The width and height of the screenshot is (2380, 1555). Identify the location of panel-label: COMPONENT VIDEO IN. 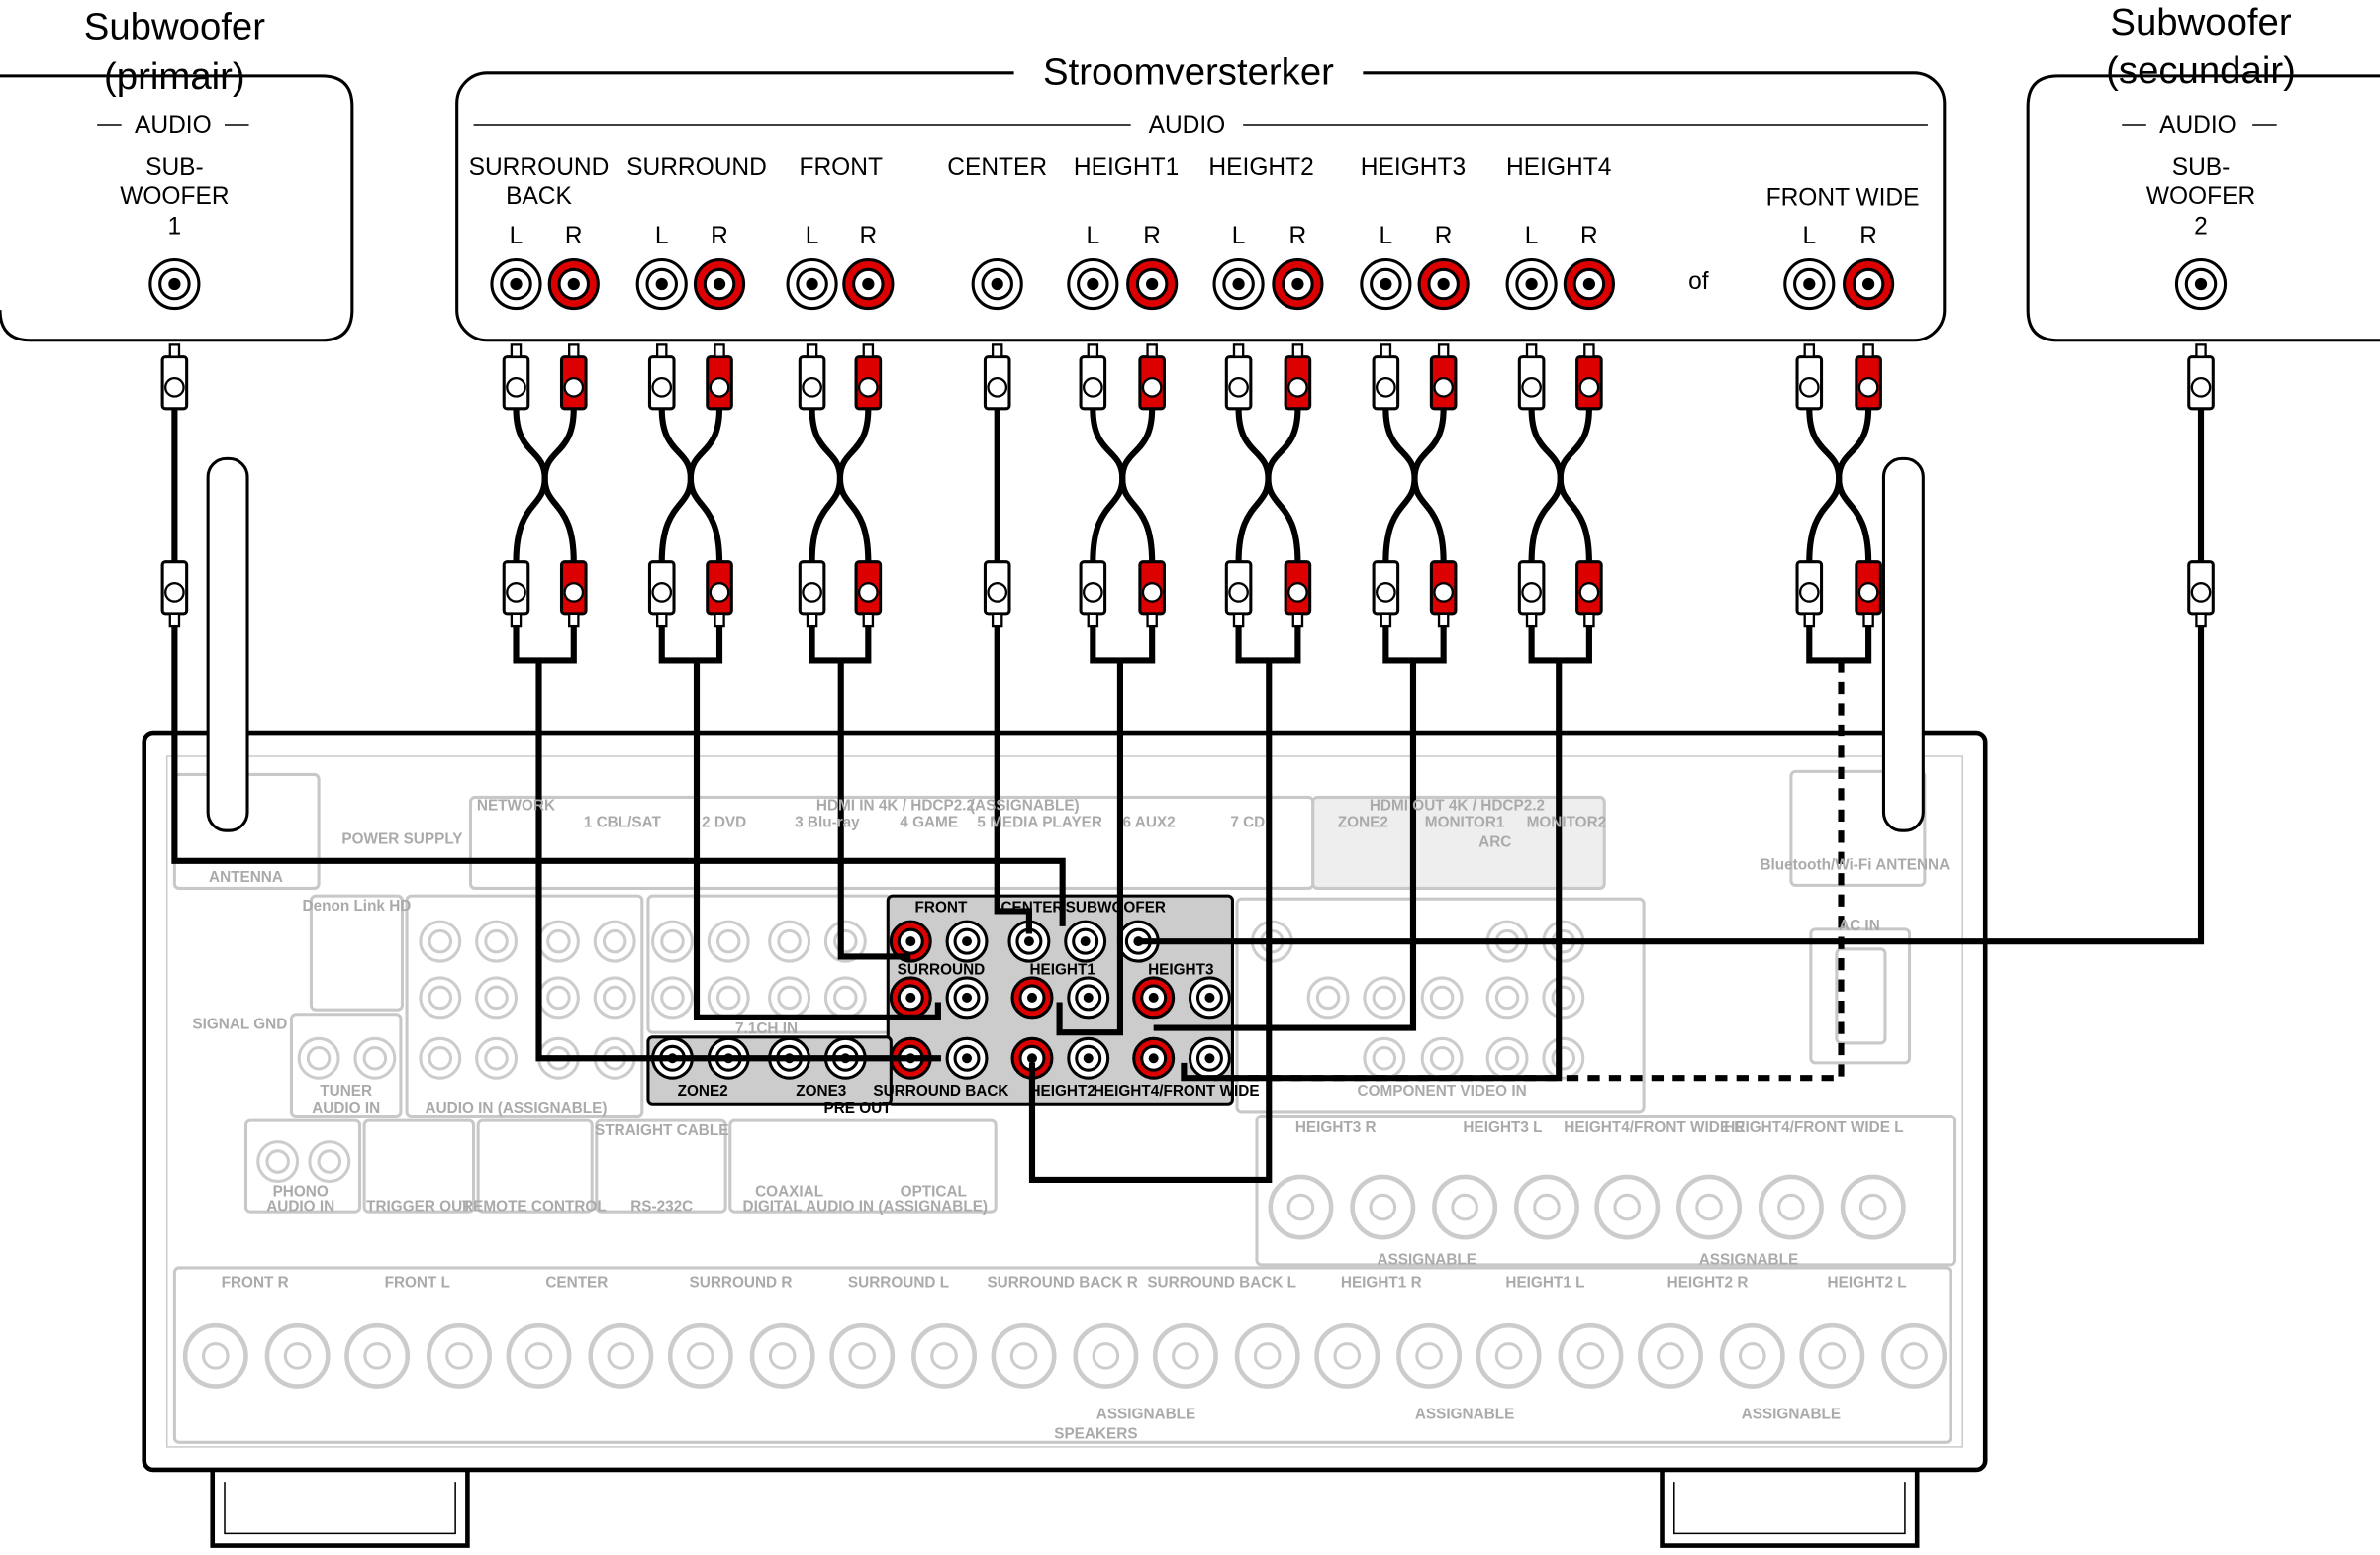
(1442, 1092).